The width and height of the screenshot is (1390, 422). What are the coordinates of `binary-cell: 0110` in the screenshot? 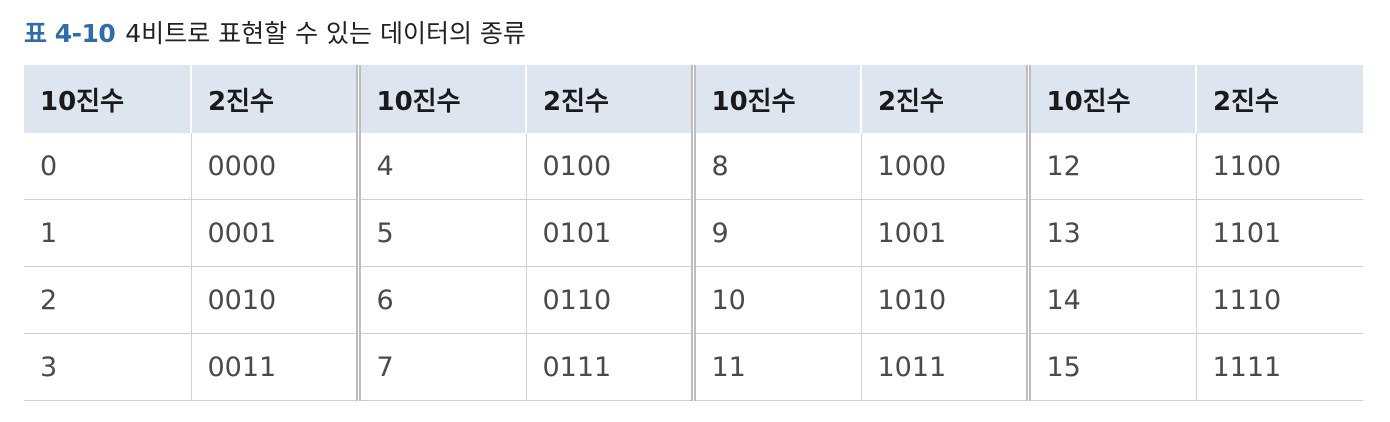 It's located at (609, 300).